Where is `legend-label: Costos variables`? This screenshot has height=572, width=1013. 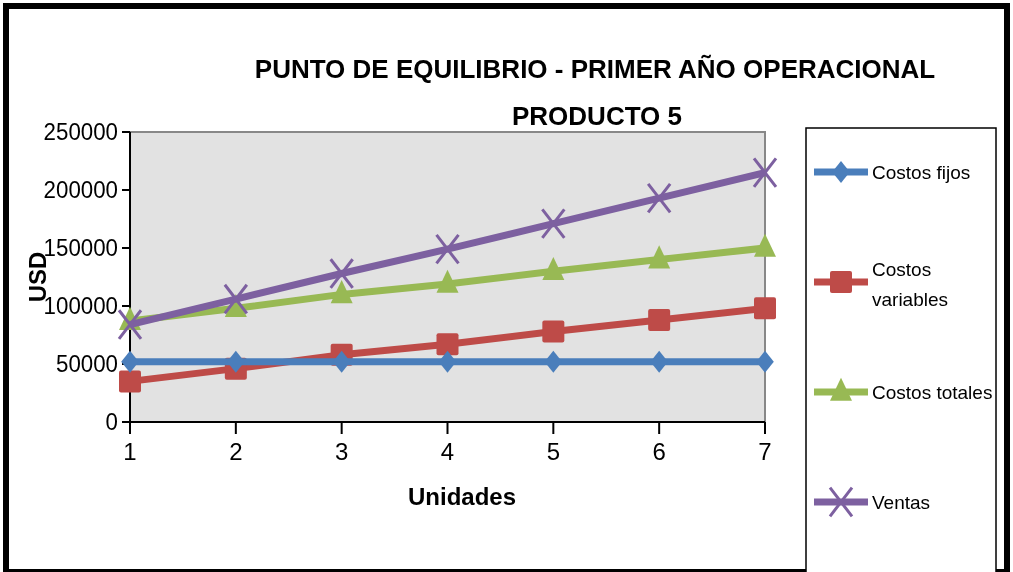
legend-label: Costos variables is located at coordinates (910, 284).